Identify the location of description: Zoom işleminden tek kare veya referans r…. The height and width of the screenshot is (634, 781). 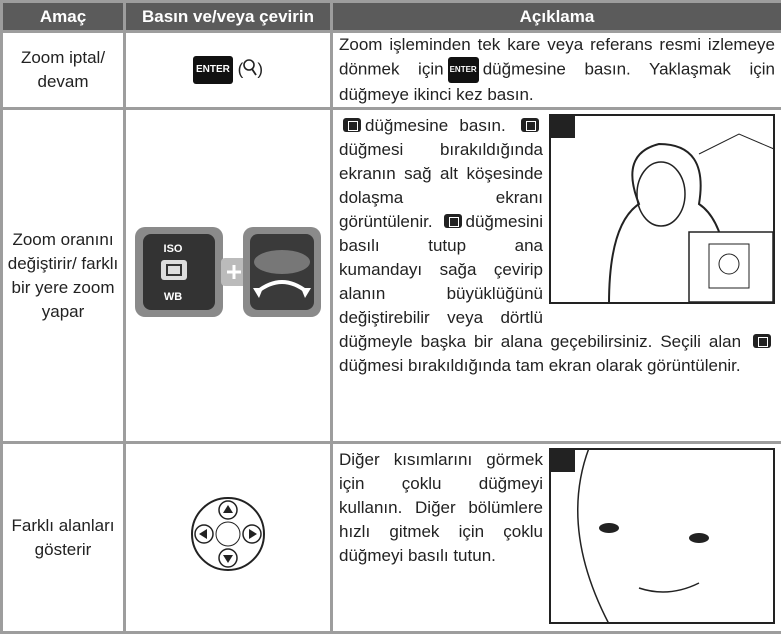
(556, 70).